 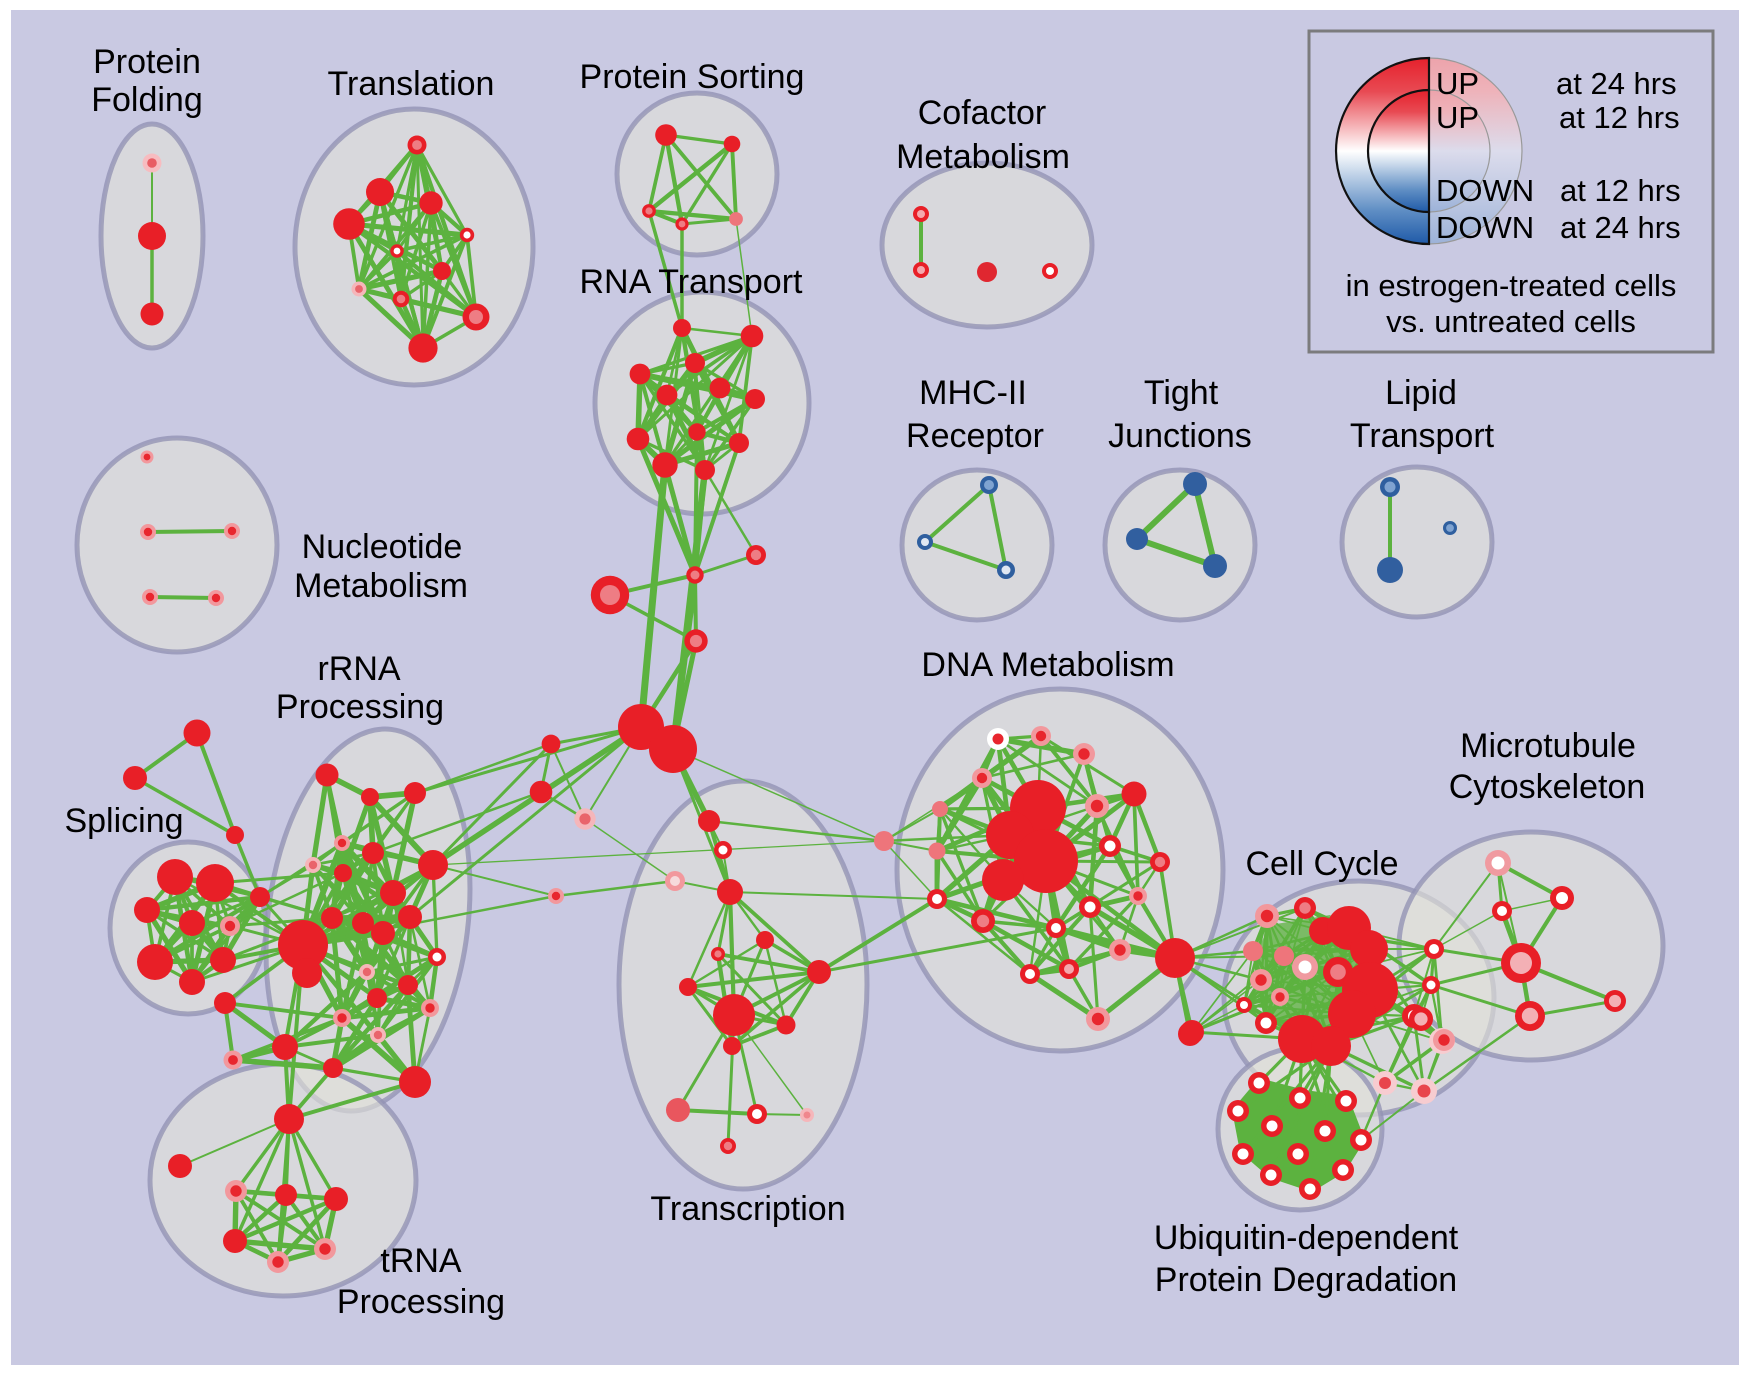 I want to click on svg-text: Protein Sorting, so click(x=692, y=77).